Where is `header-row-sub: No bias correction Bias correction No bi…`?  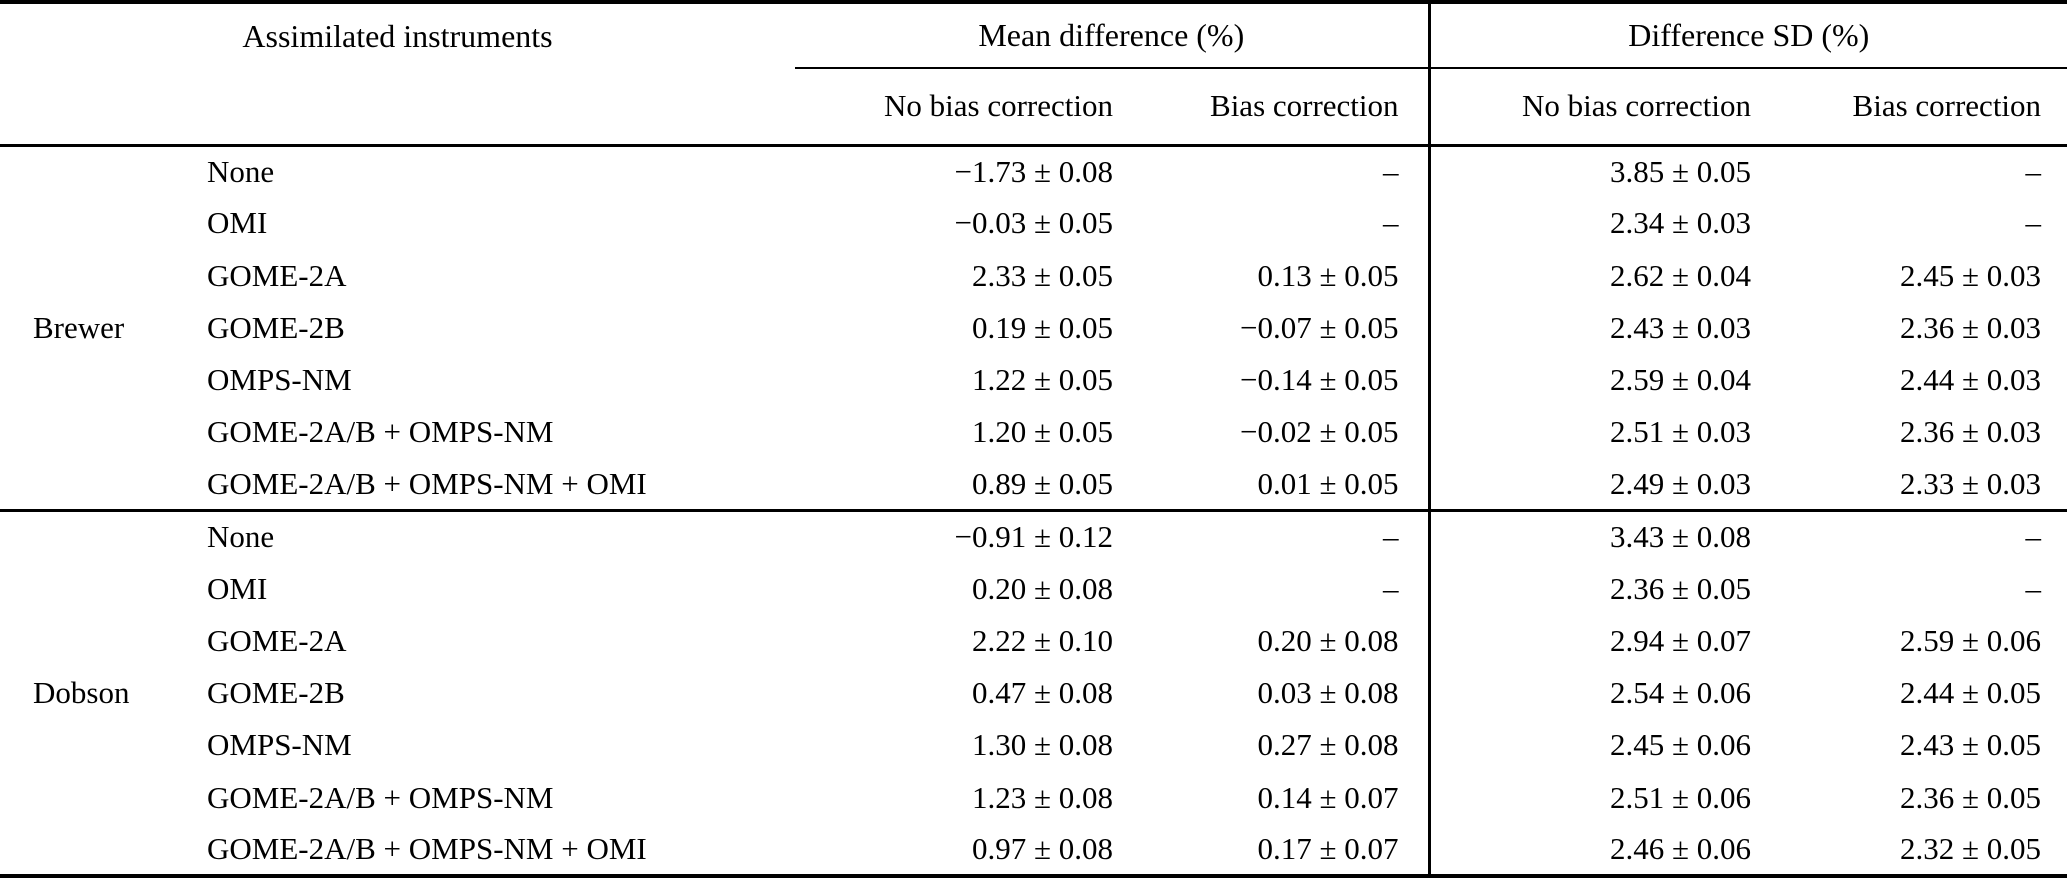 header-row-sub: No bias correction Bias correction No bi… is located at coordinates (1033, 107).